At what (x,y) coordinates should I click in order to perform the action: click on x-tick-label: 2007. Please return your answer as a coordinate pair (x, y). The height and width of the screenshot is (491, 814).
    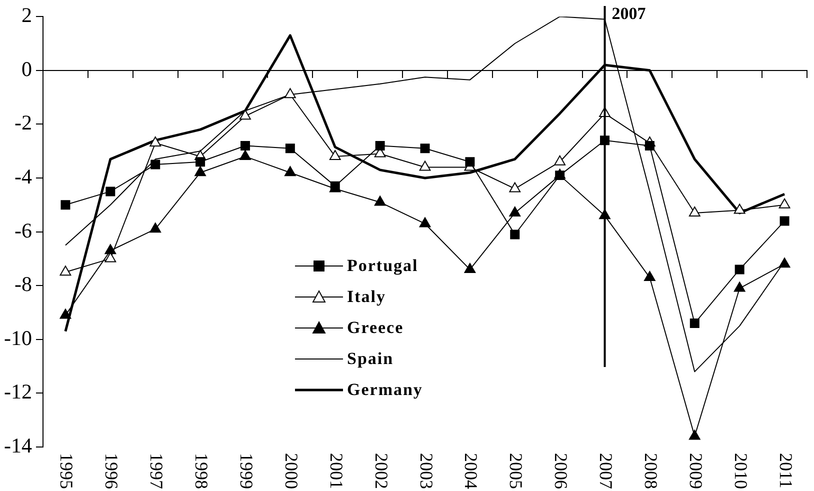
    Looking at the image, I should click on (606, 471).